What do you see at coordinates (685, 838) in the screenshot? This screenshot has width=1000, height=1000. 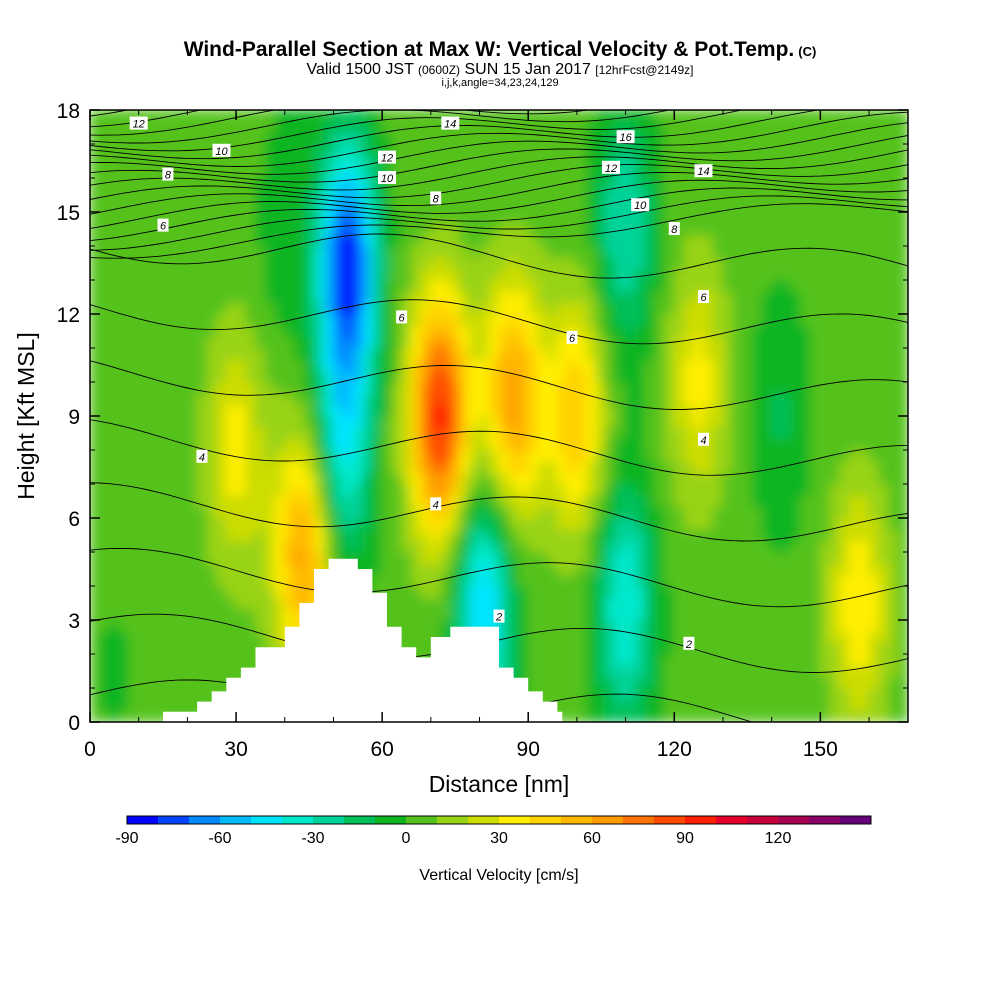 I see `colorbar-tick-label: 90` at bounding box center [685, 838].